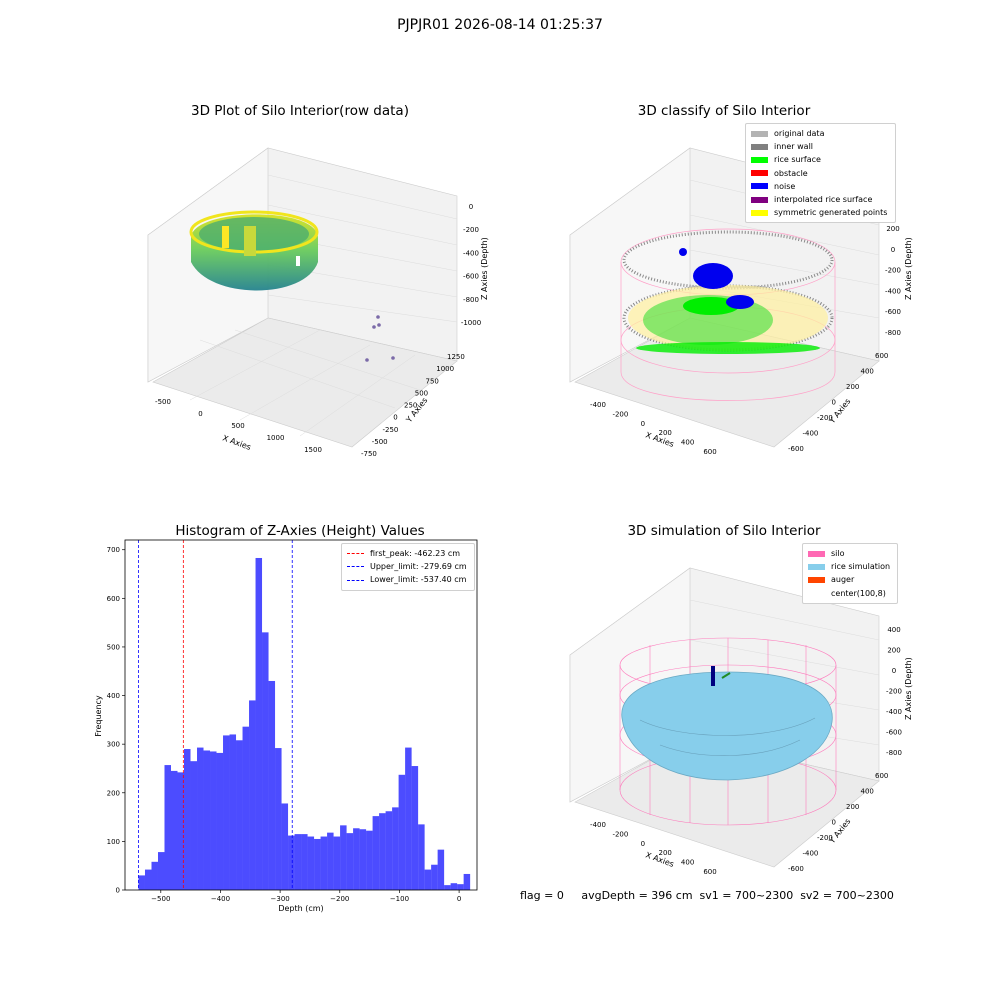 This screenshot has width=1000, height=1000. I want to click on simulation-legend-item: auger, so click(850, 579).